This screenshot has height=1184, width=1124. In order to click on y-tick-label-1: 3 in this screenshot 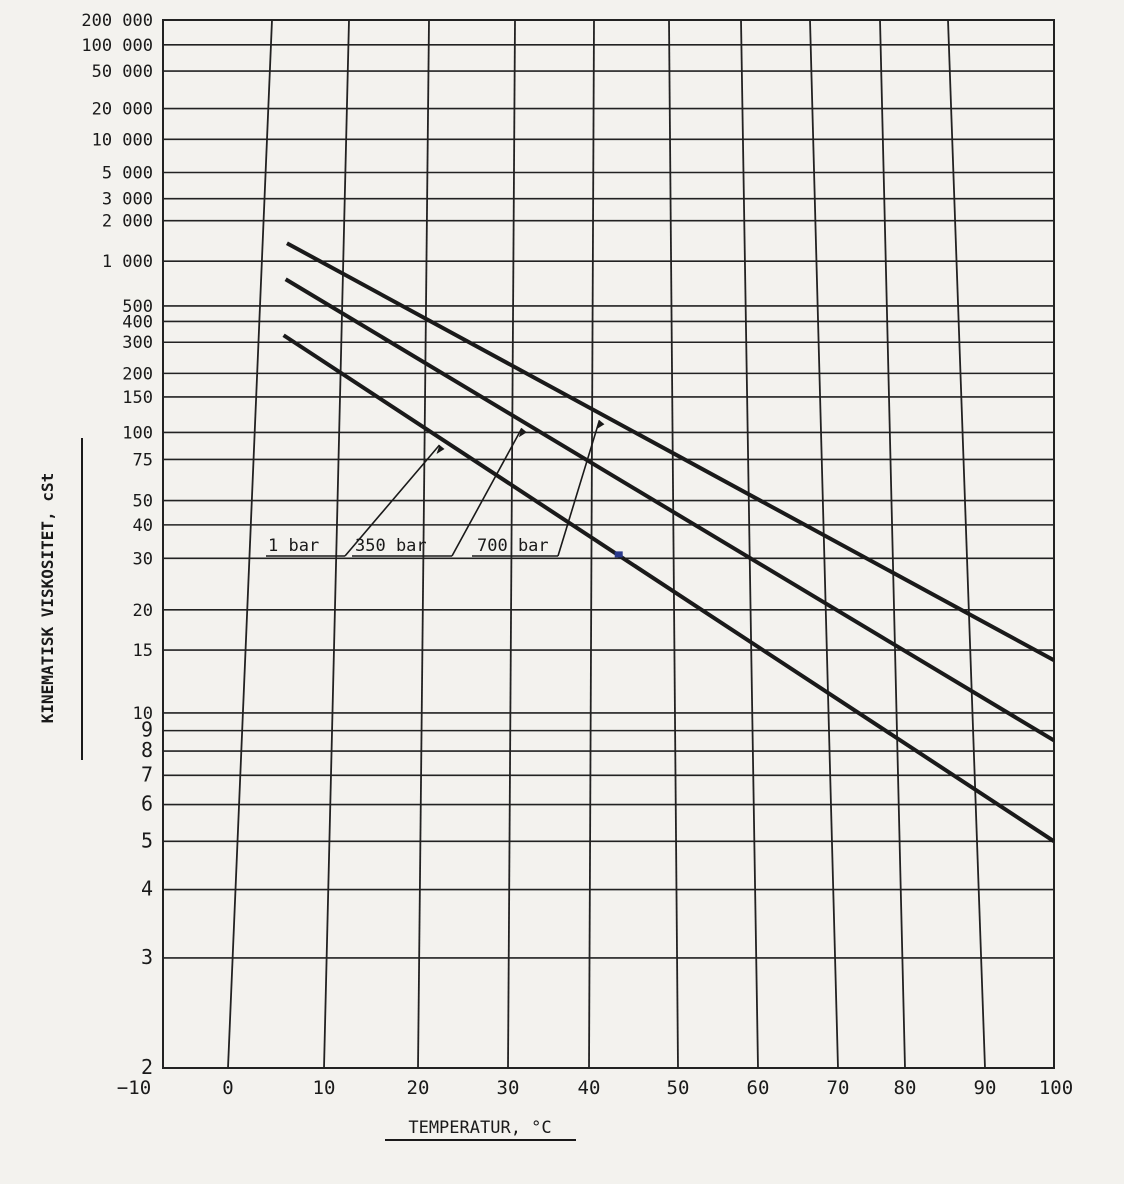, I will do `click(147, 957)`.